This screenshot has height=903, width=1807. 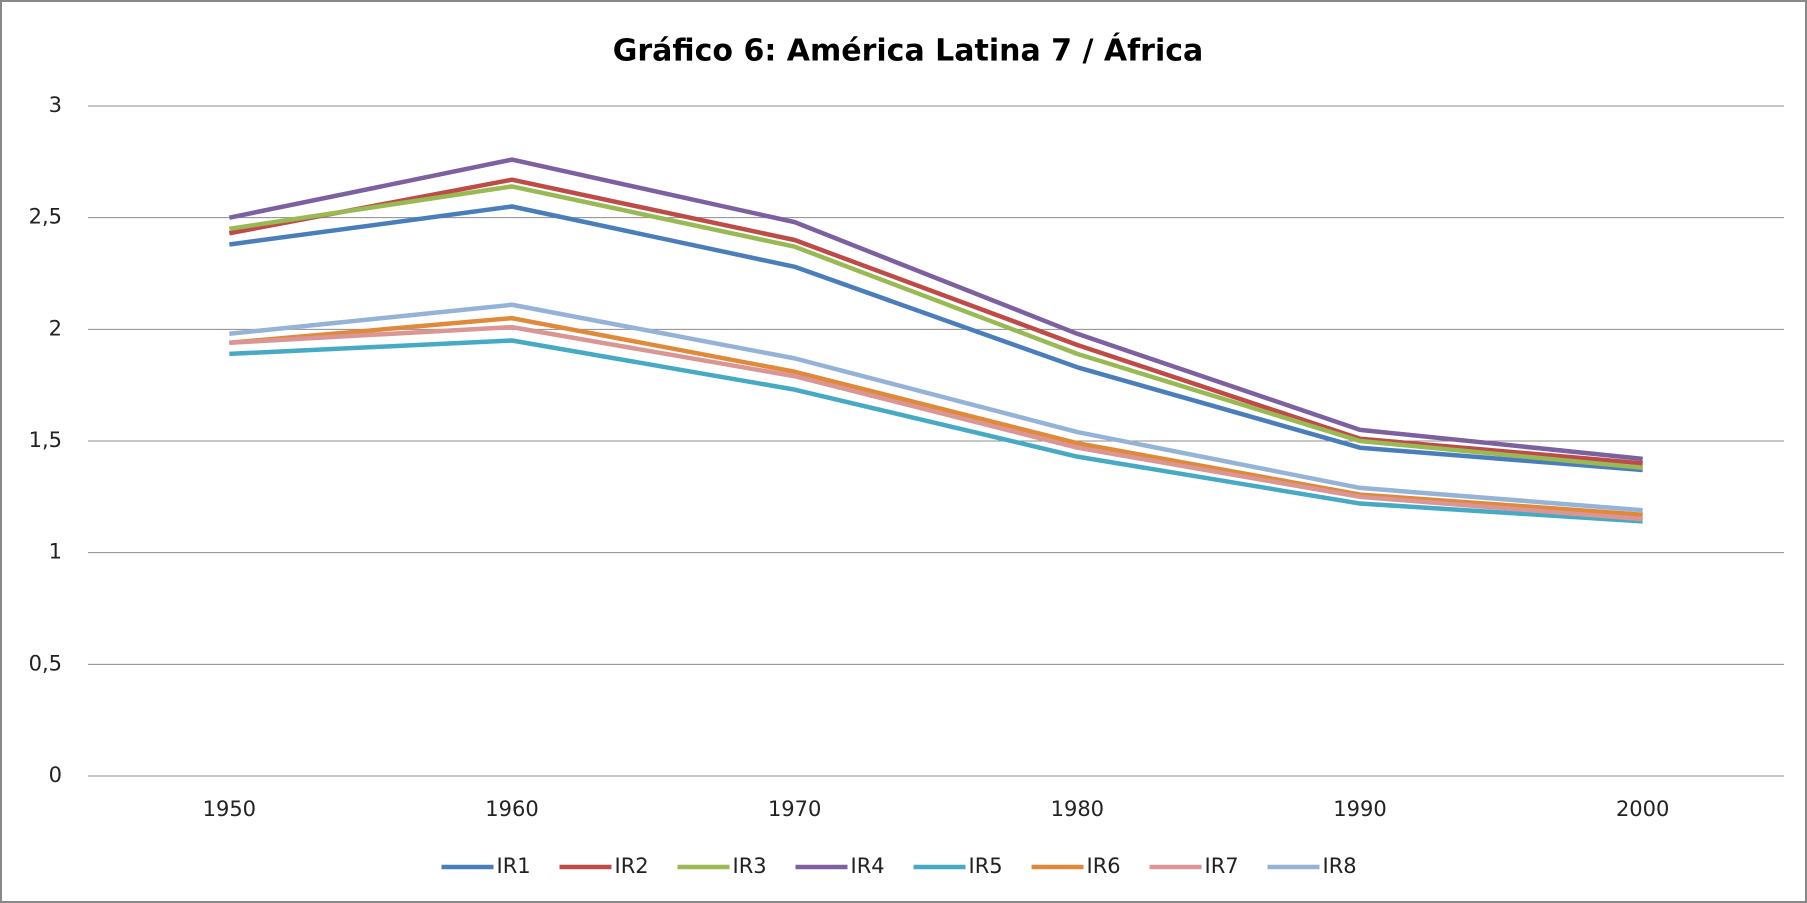 What do you see at coordinates (1340, 866) in the screenshot?
I see `legend-label: IR8` at bounding box center [1340, 866].